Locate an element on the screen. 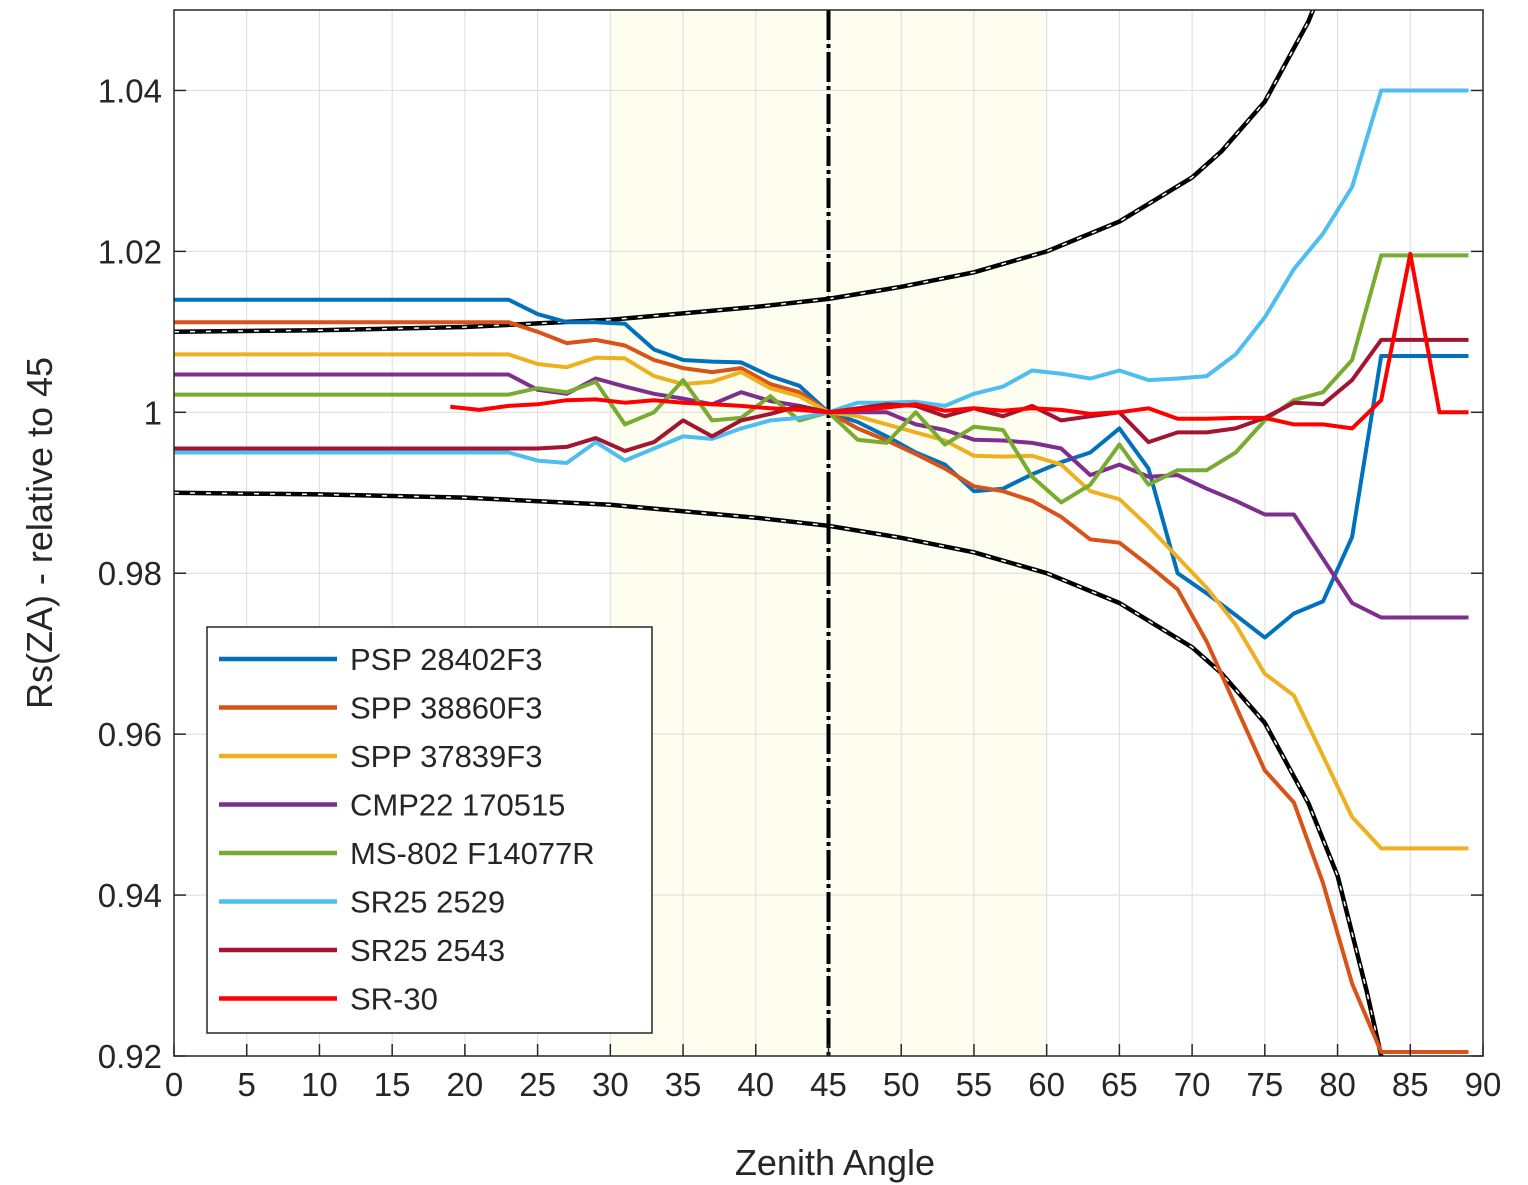  x-tick-label: 80 is located at coordinates (1337, 1084).